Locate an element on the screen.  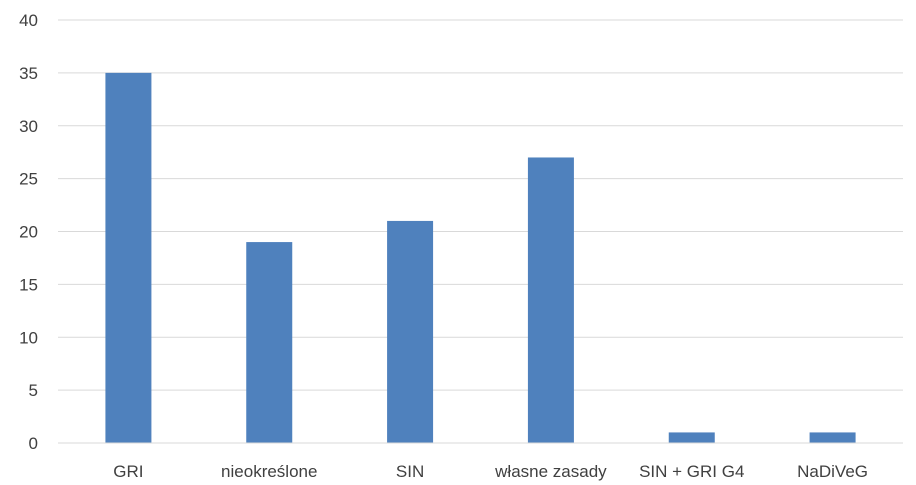
y-tick-label: 35 is located at coordinates (28, 73).